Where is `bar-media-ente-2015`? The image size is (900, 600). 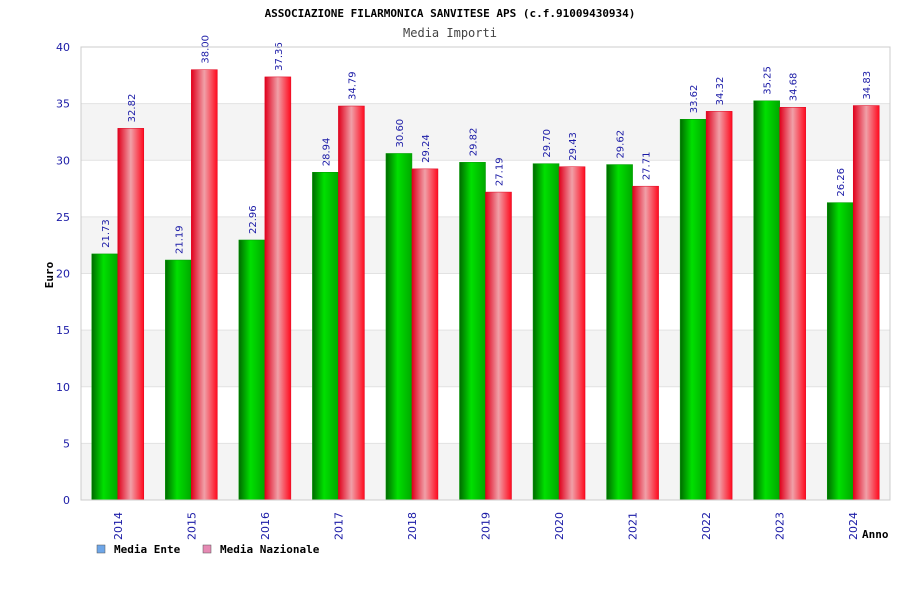 bar-media-ente-2015 is located at coordinates (178, 380).